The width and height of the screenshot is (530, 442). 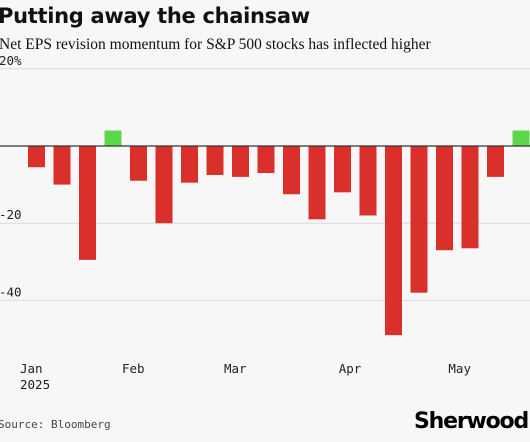 What do you see at coordinates (235, 368) in the screenshot?
I see `x-tick-label: Mar` at bounding box center [235, 368].